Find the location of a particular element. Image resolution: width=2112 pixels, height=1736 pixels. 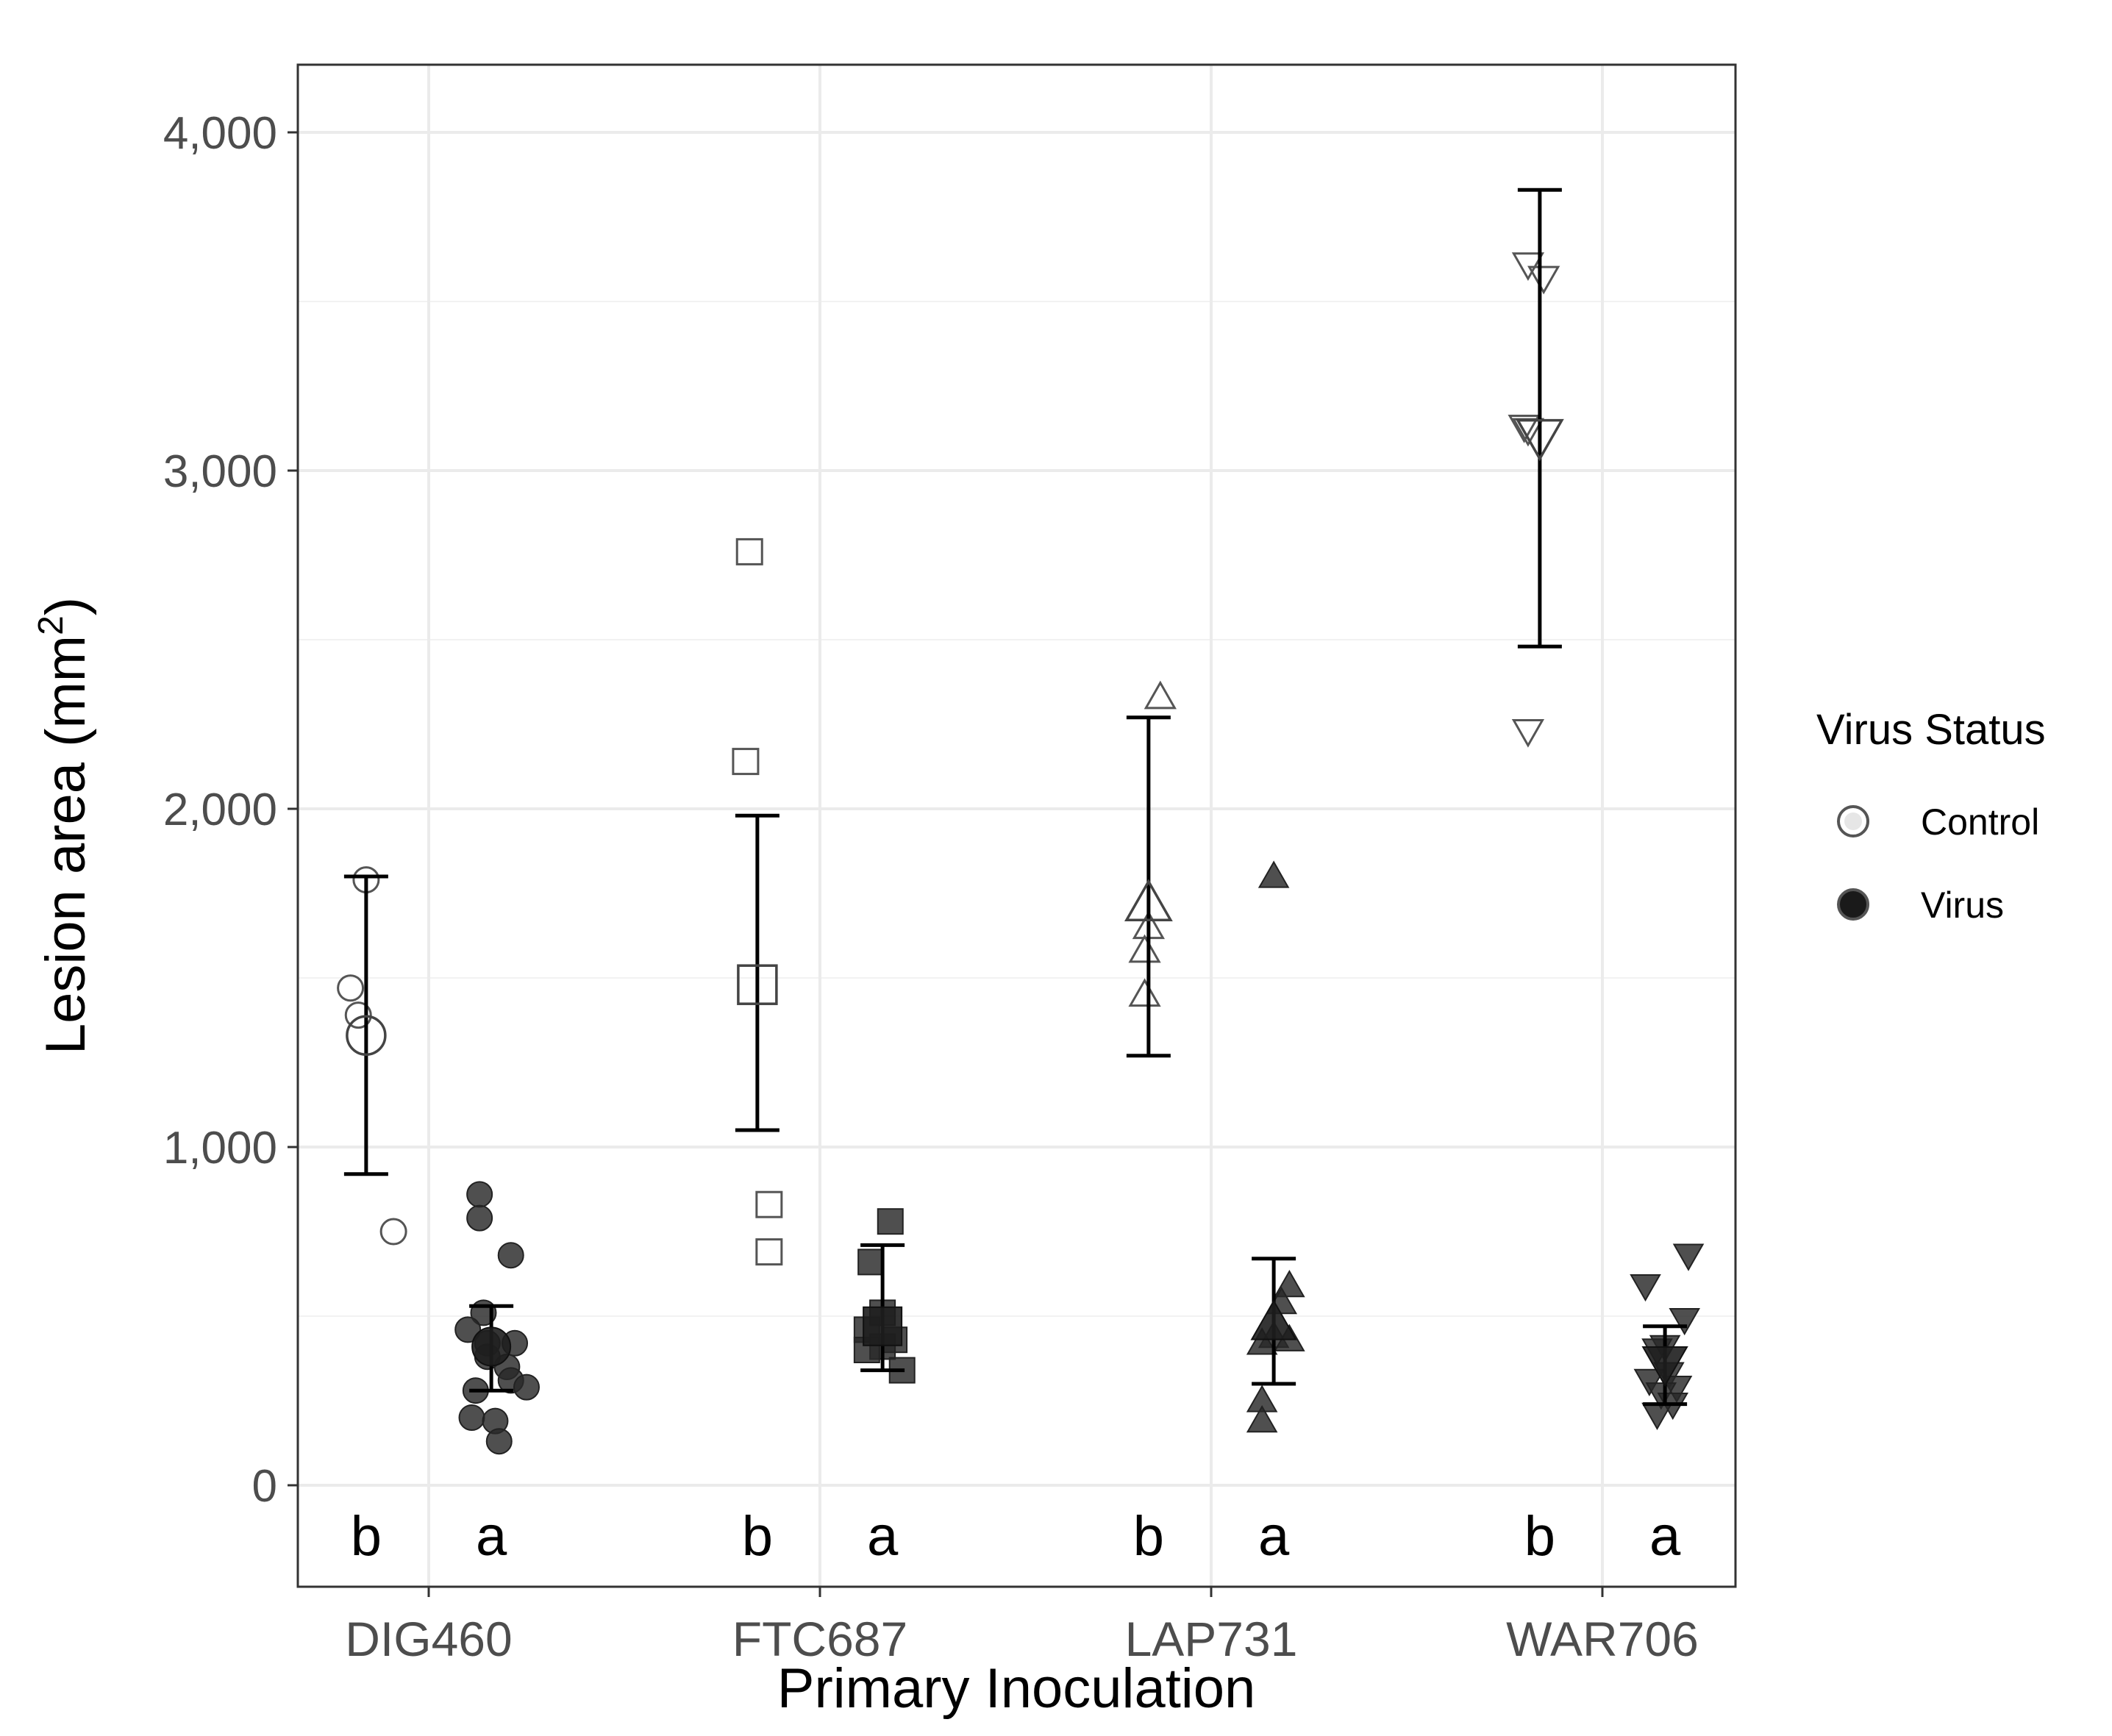

x-tick-label: FTC687 is located at coordinates (819, 1639).